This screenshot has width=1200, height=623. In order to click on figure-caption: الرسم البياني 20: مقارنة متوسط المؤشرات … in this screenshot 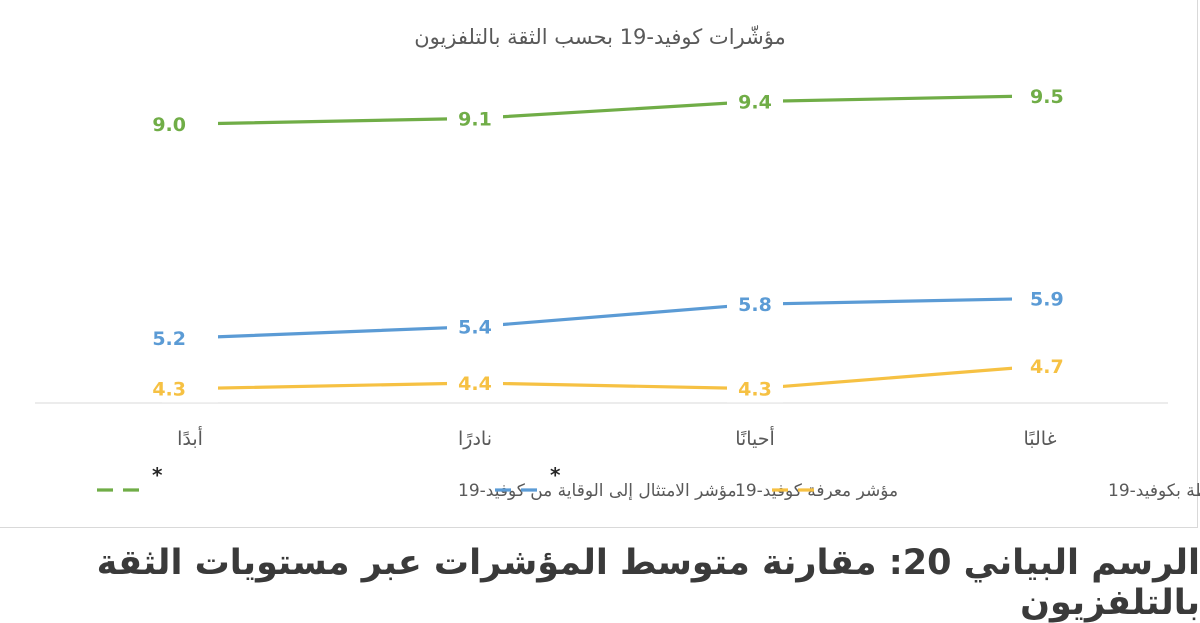, I will do `click(648, 583)`.